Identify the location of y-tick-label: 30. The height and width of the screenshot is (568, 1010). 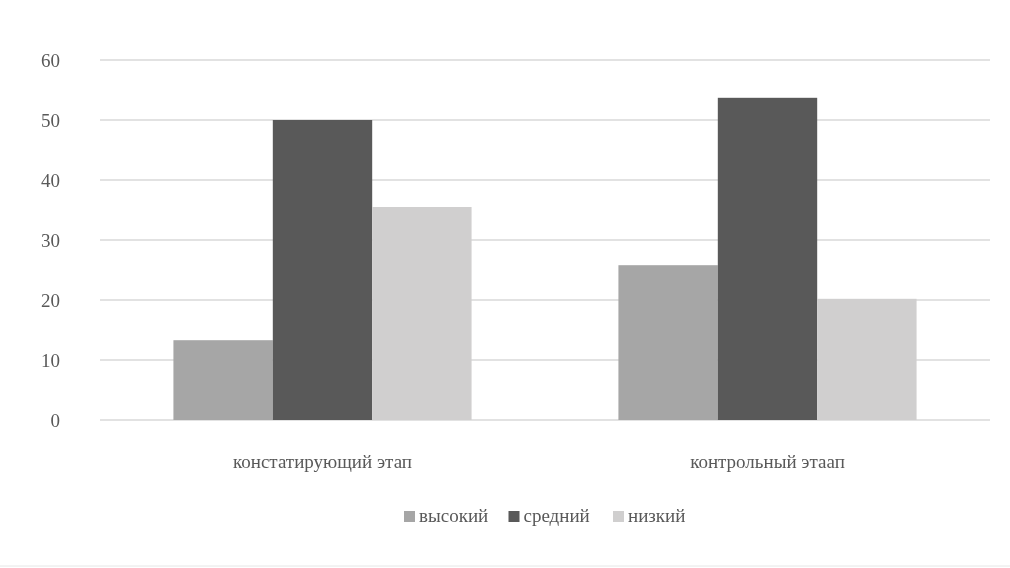
(50, 240).